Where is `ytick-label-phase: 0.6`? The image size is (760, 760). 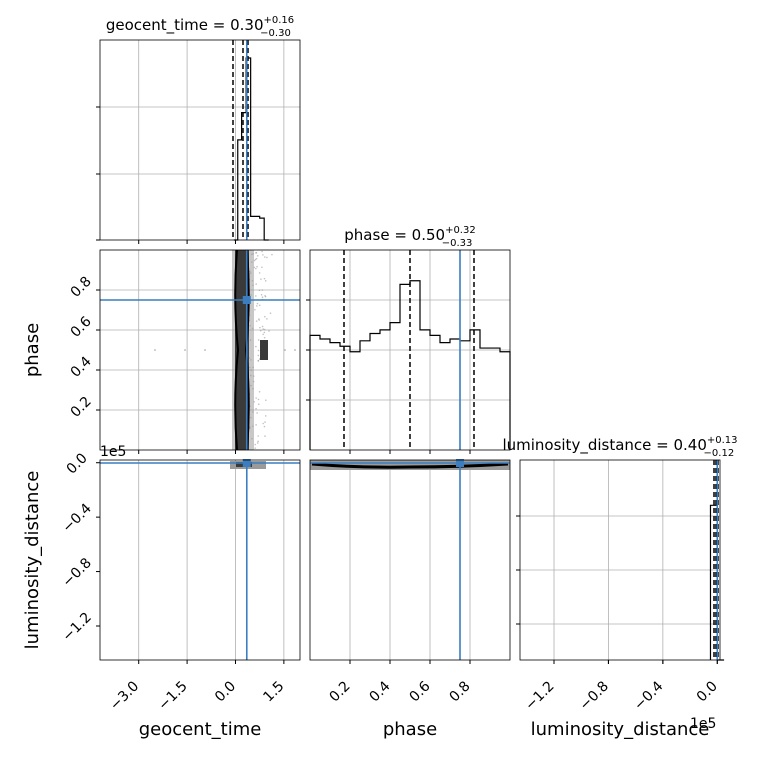
ytick-label-phase: 0.6 is located at coordinates (81, 327).